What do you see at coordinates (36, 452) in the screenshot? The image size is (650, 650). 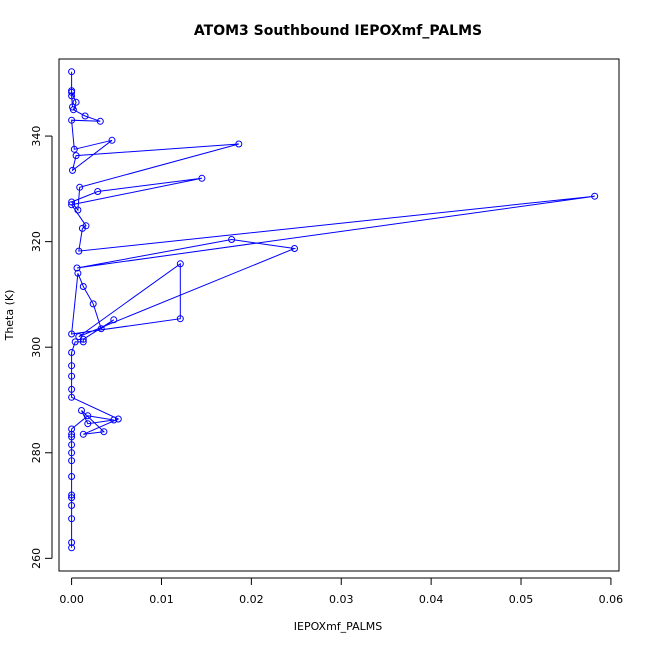 I see `y-tick-label: 280` at bounding box center [36, 452].